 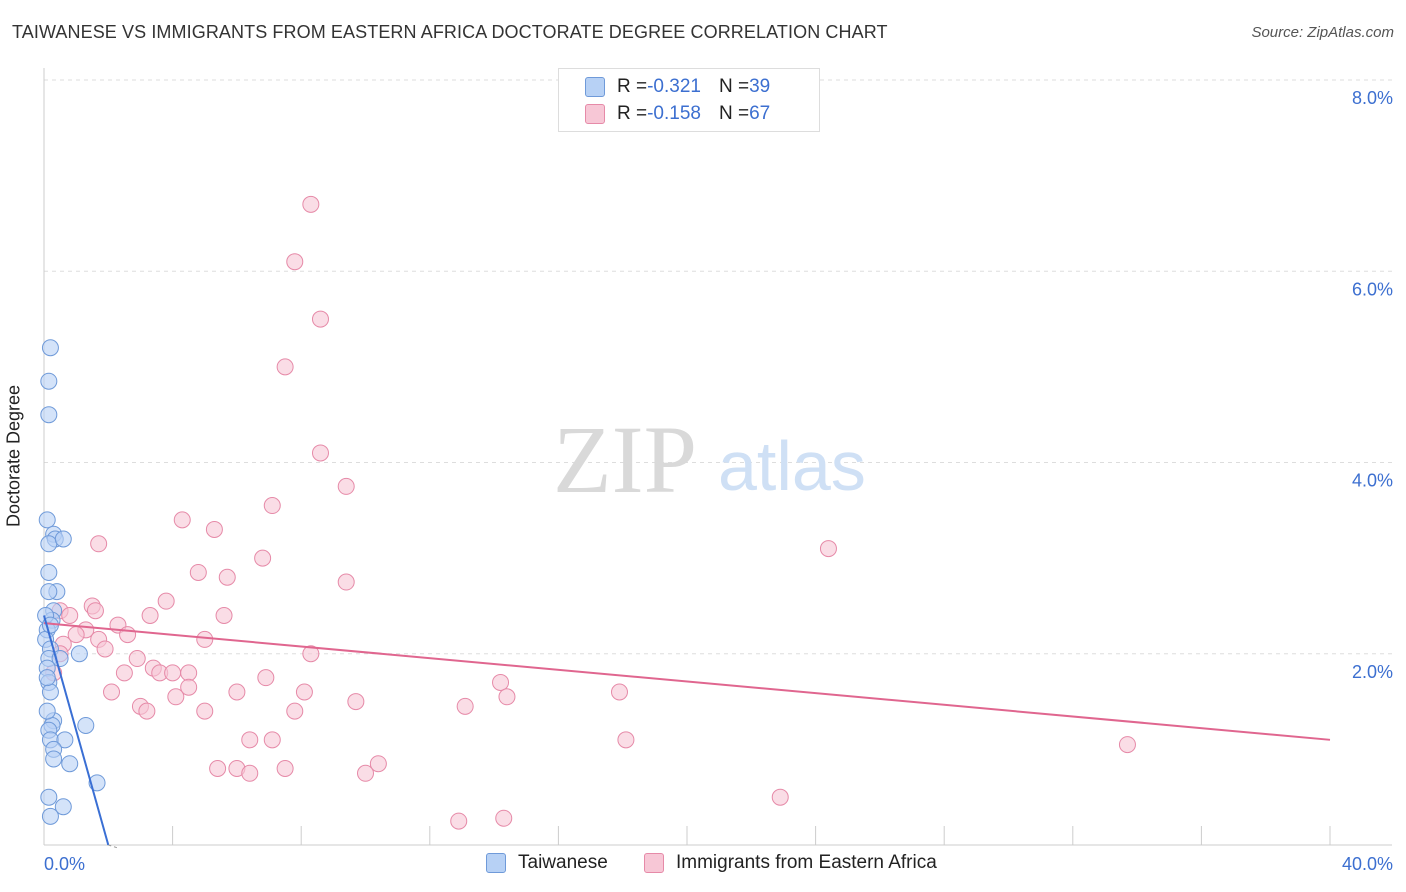 What do you see at coordinates (1372, 98) in the screenshot?
I see `y-tick-label: 8.0%` at bounding box center [1372, 98].